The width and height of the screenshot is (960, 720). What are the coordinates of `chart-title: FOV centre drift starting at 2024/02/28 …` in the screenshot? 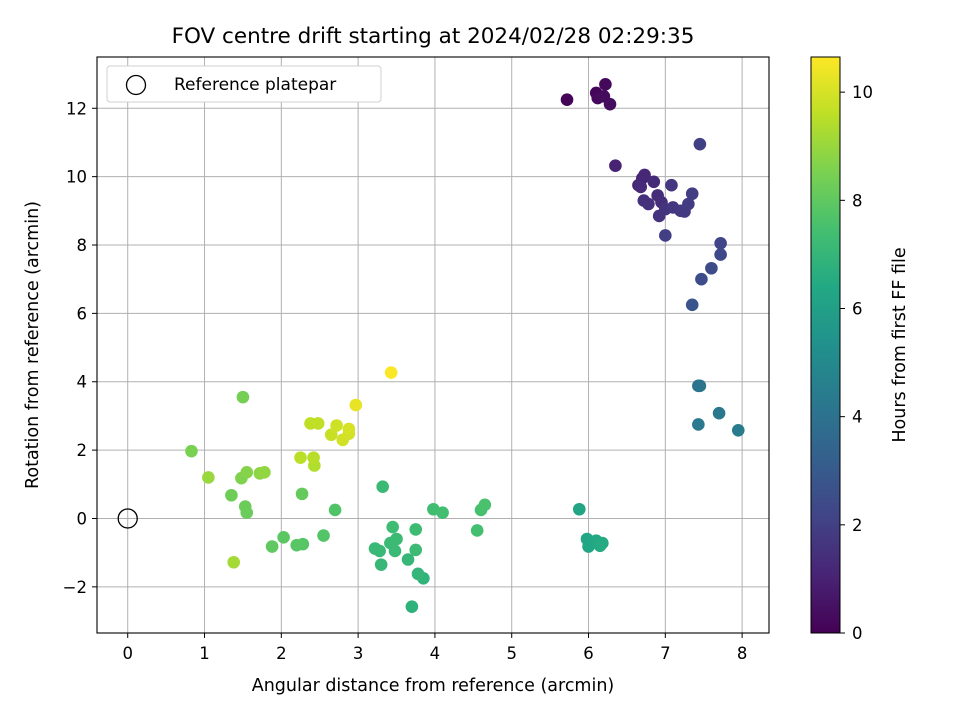 It's located at (433, 36).